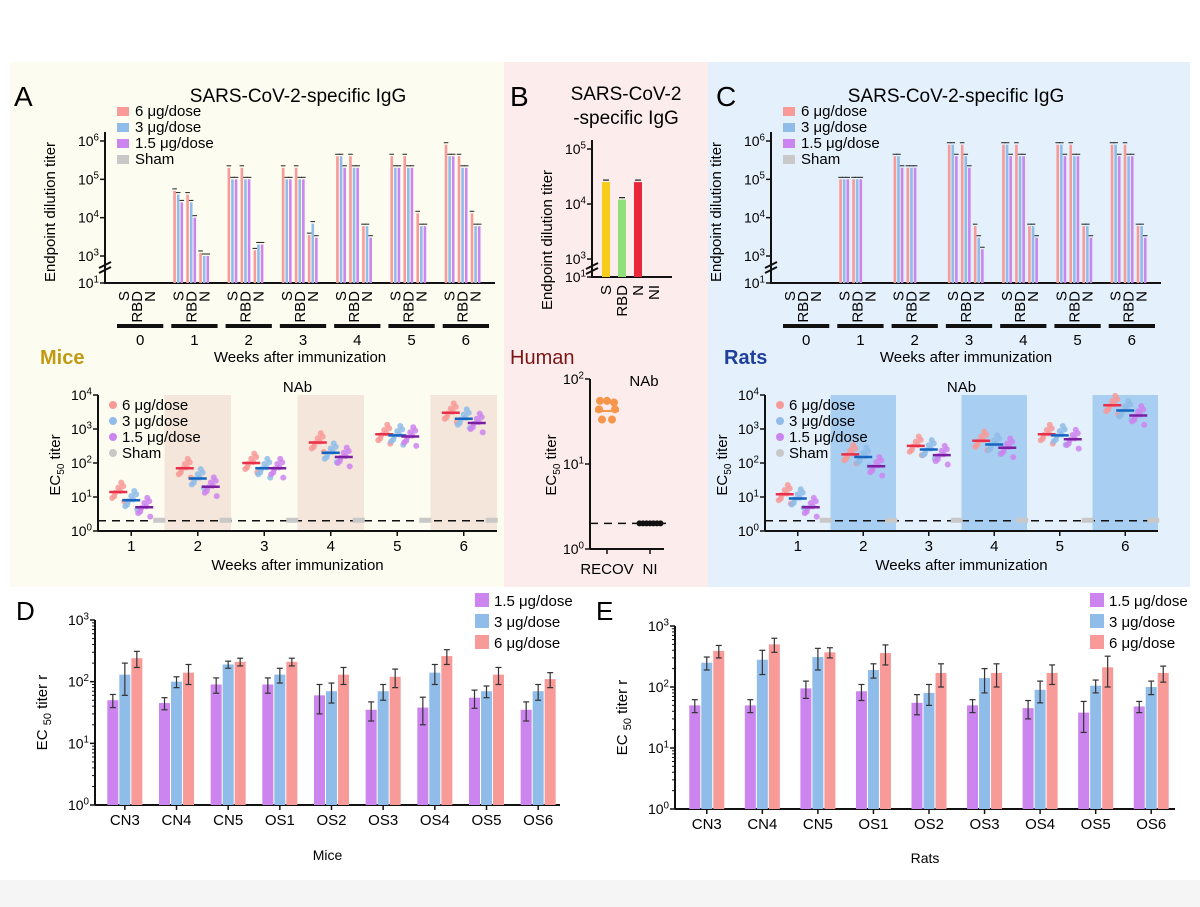 This screenshot has width=1200, height=907. Describe the element at coordinates (604, 611) in the screenshot. I see `panel-e-letter: E` at that location.